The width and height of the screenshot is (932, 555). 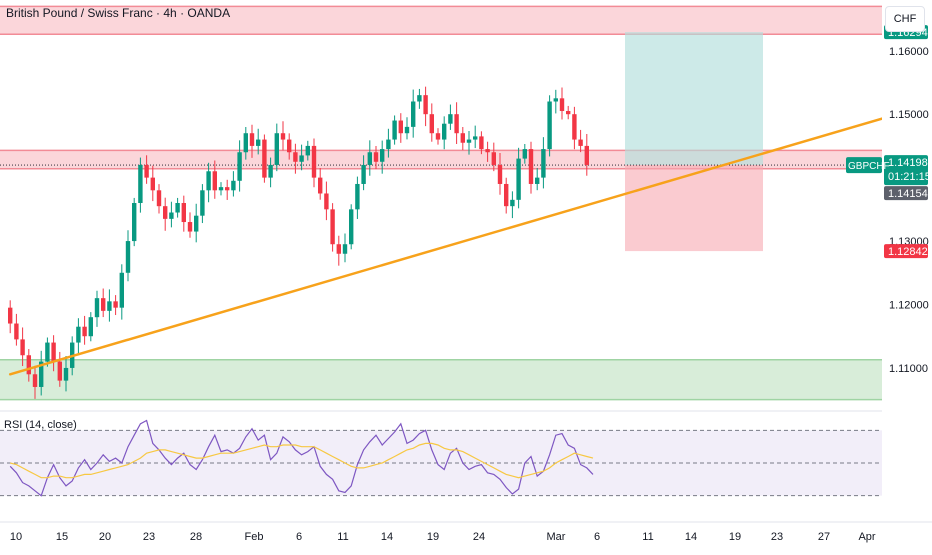 I want to click on y-tick-label: 1.11000, so click(x=908, y=369).